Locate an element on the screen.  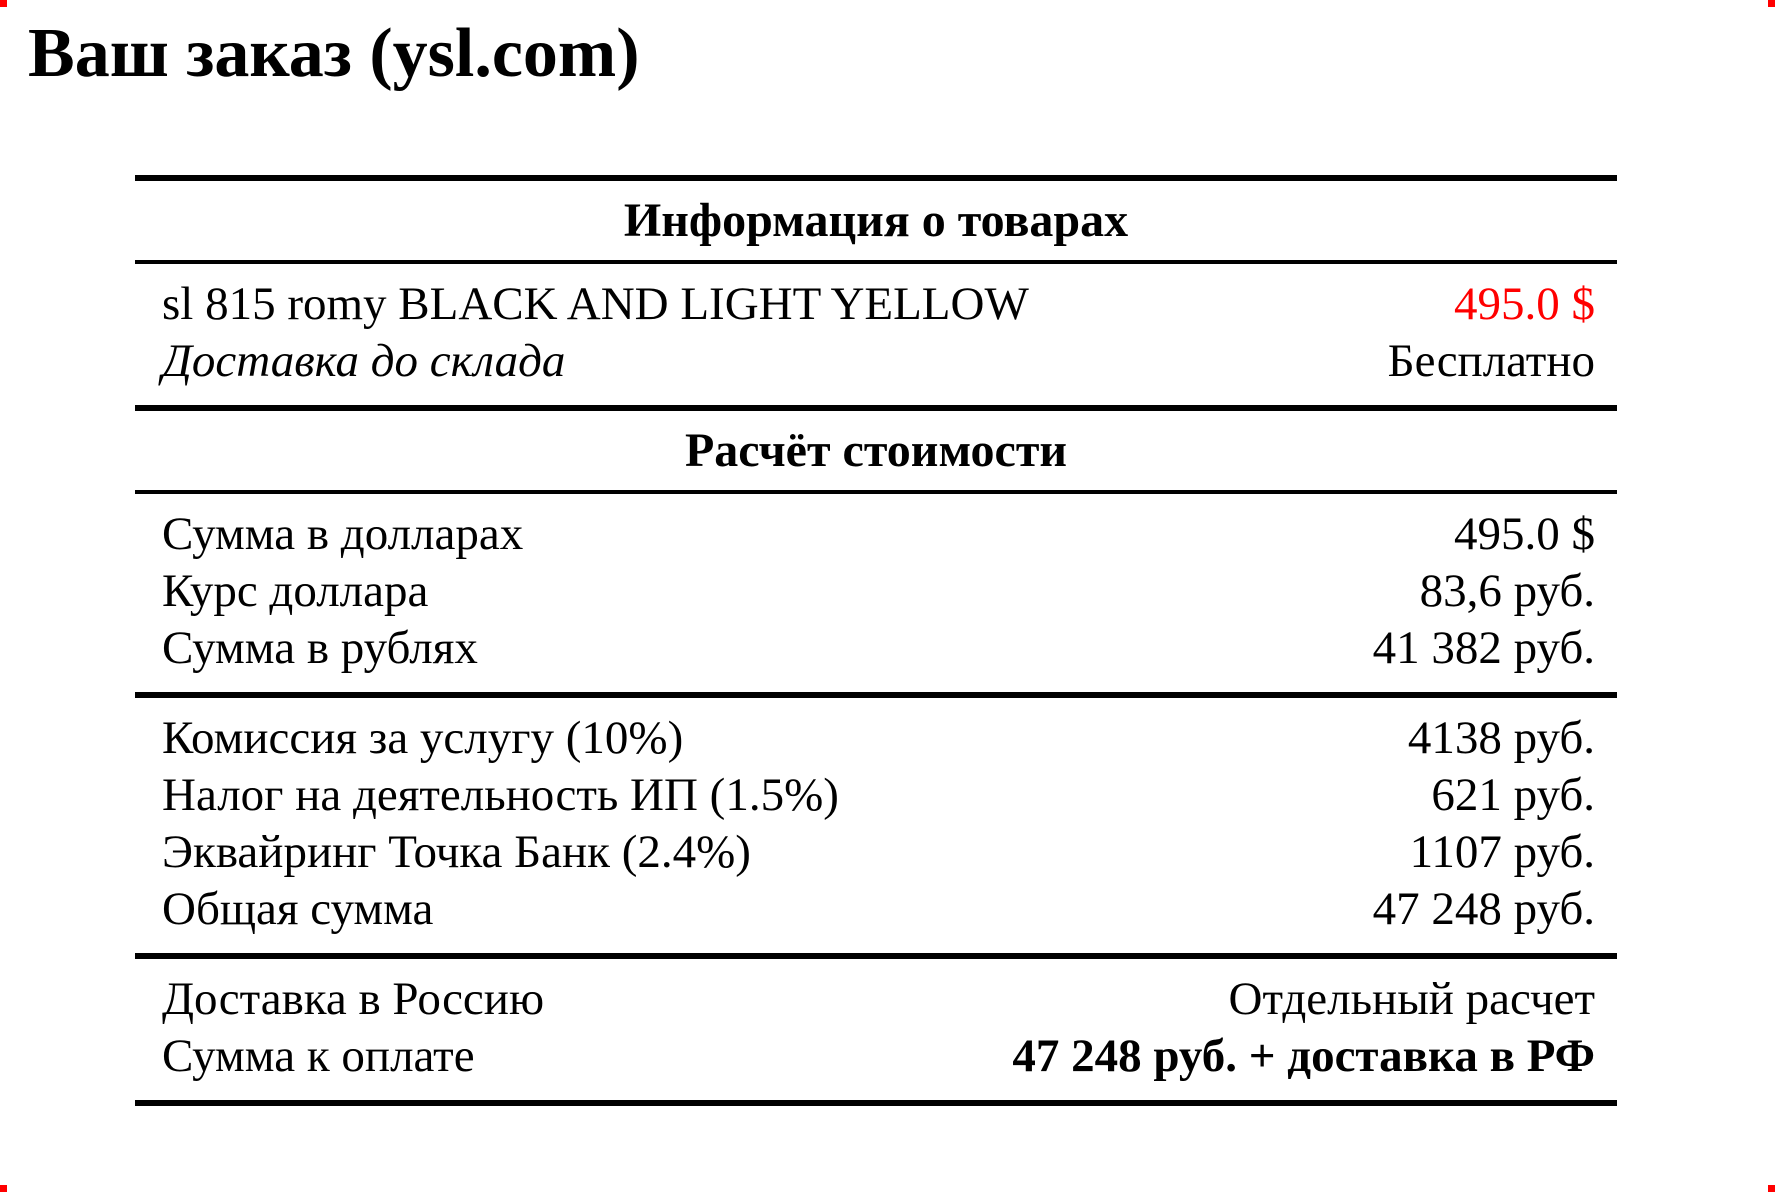
row-value: 41 382 руб. is located at coordinates (1483, 648).